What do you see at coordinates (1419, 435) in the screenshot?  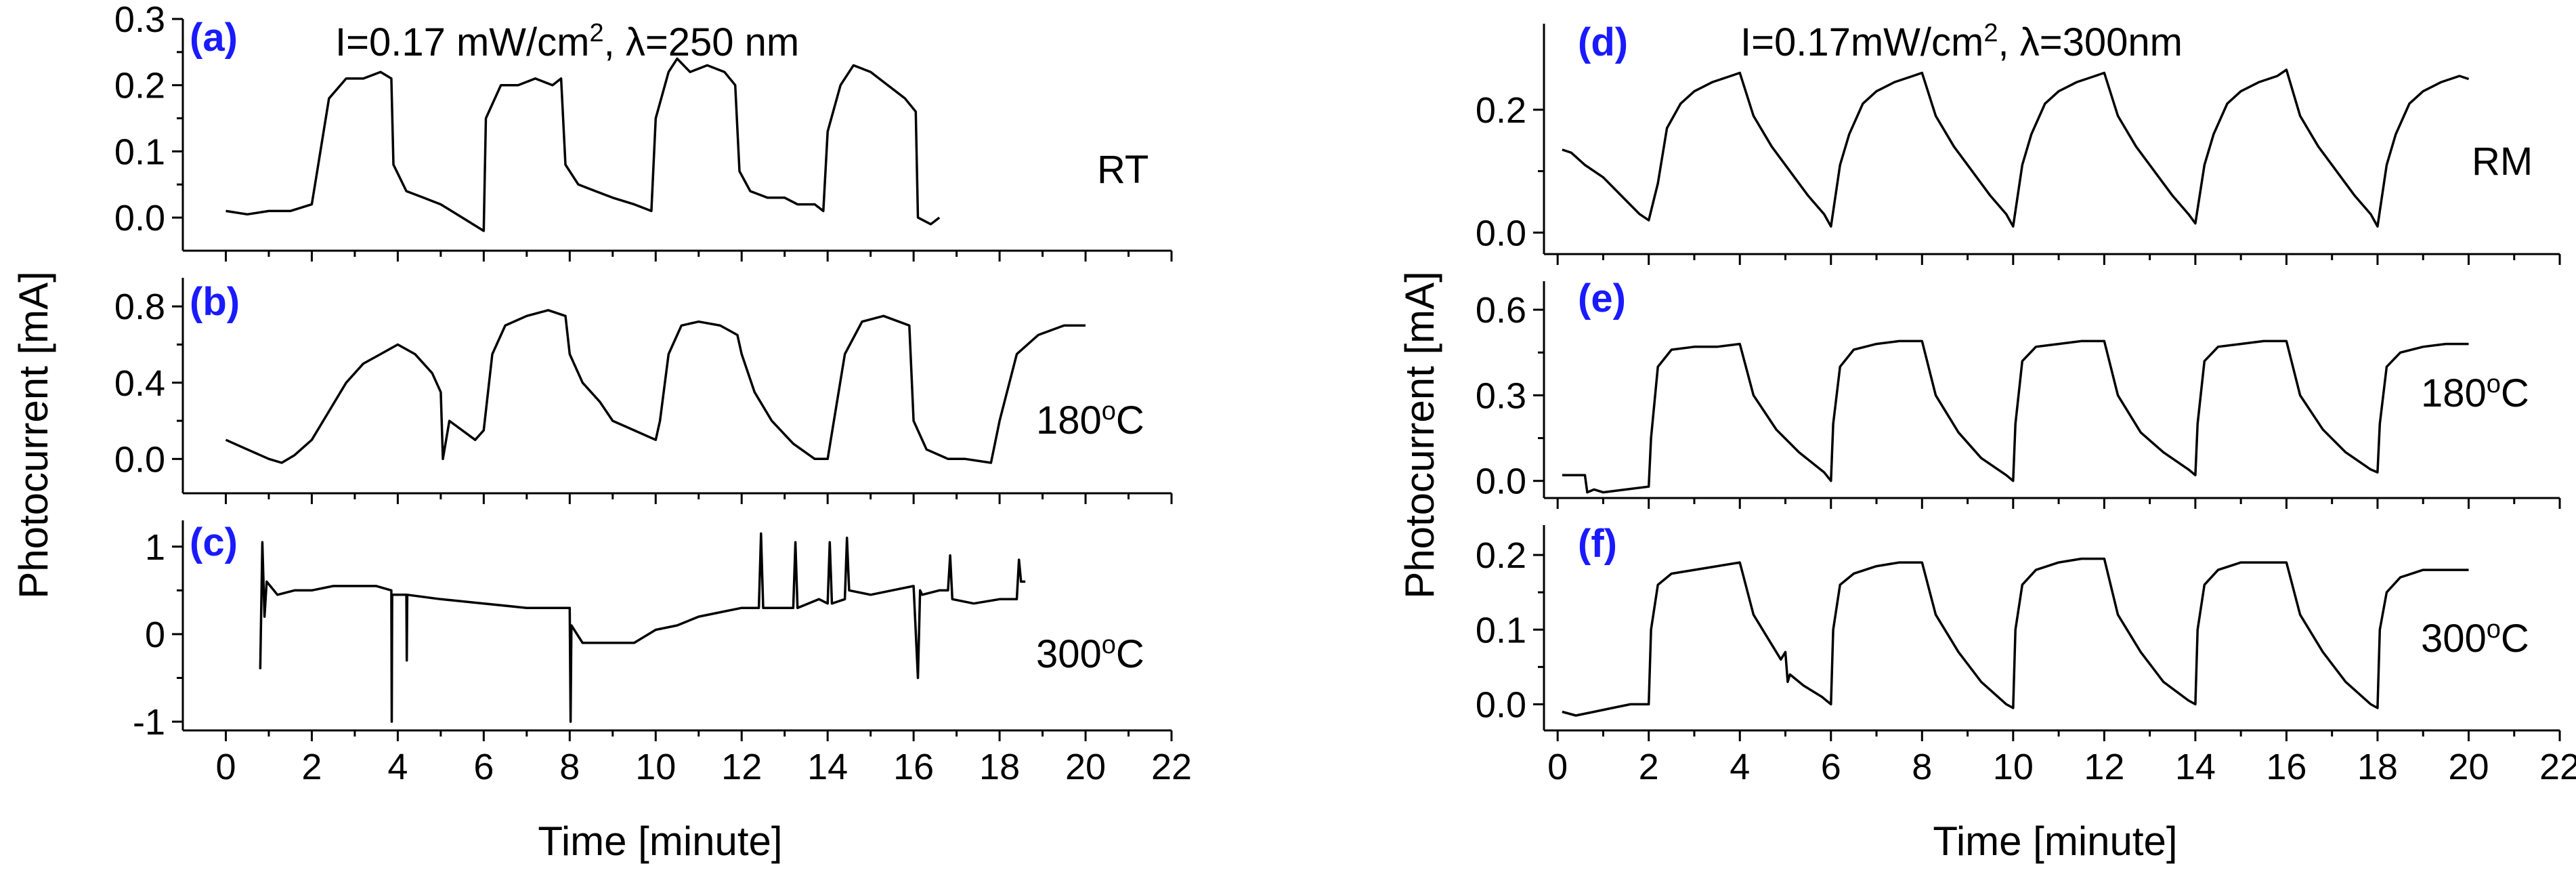 I see `right-y-axis-label: Photocurrent [mA]` at bounding box center [1419, 435].